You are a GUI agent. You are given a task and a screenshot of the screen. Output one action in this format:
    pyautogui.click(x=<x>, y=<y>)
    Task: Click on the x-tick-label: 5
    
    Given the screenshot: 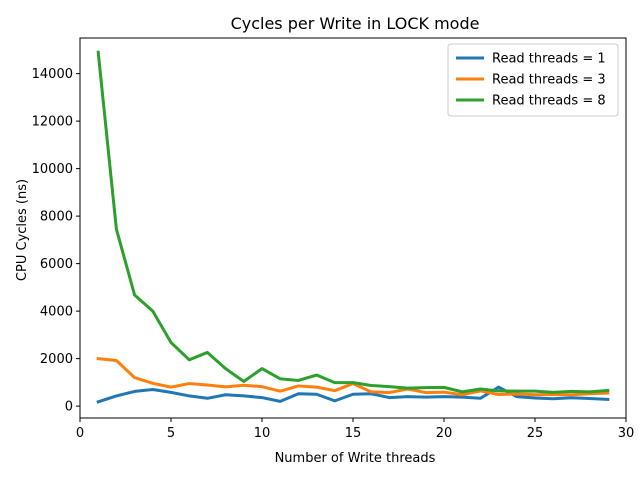 What is the action you would take?
    pyautogui.click(x=171, y=433)
    